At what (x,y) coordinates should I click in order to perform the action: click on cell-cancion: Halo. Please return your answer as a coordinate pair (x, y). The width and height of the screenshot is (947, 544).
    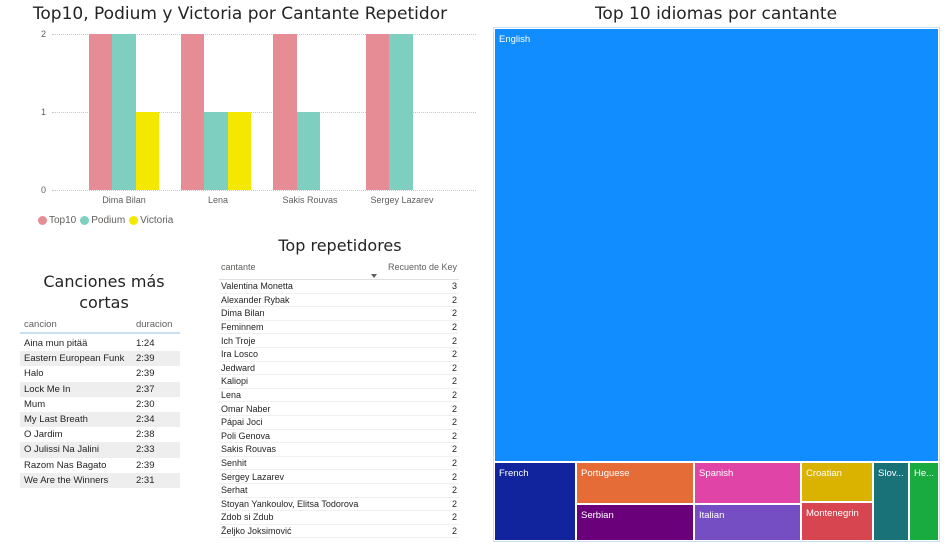
    Looking at the image, I should click on (34, 374).